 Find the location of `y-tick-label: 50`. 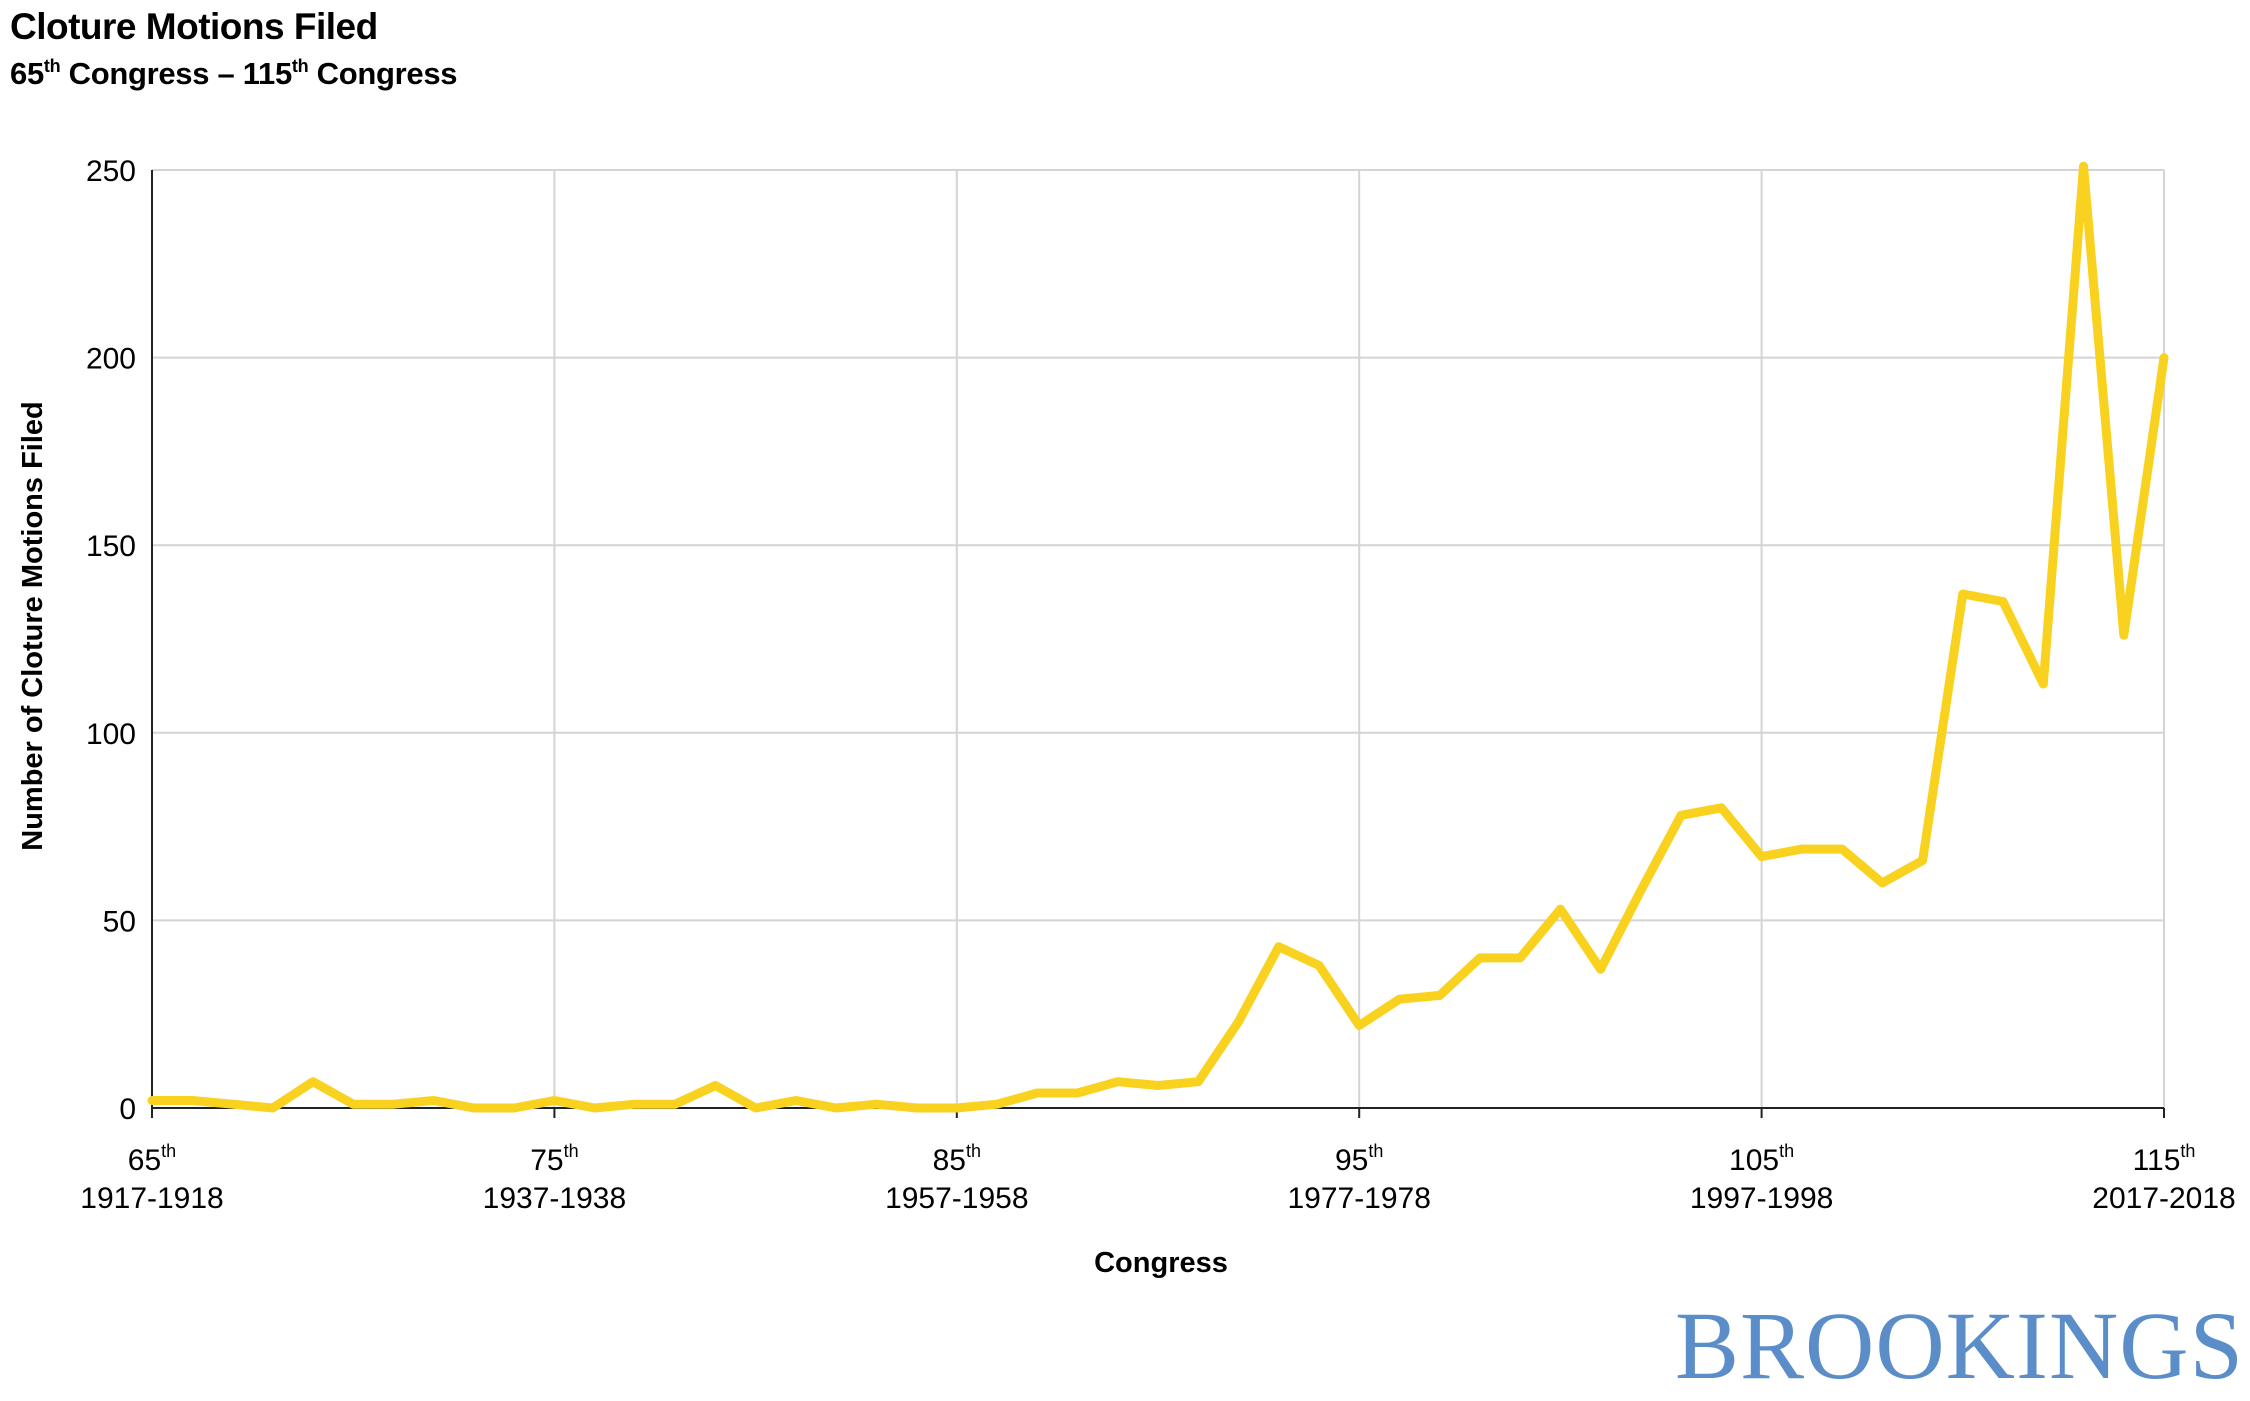

y-tick-label: 50 is located at coordinates (119, 921).